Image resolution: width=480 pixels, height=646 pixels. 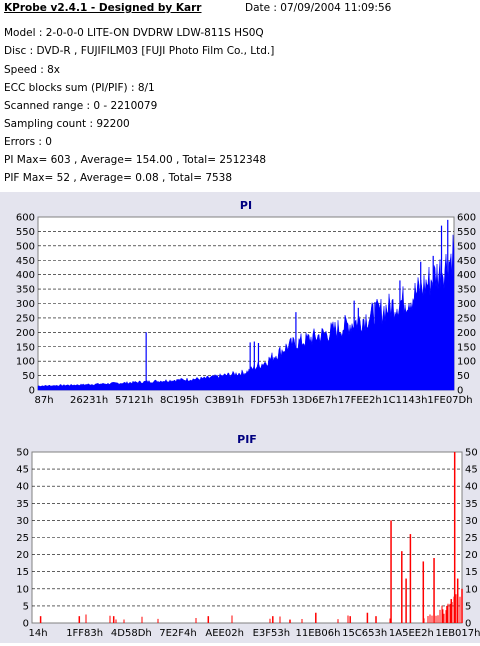 What do you see at coordinates (22, 470) in the screenshot?
I see `y-tick-label-left: 45` at bounding box center [22, 470].